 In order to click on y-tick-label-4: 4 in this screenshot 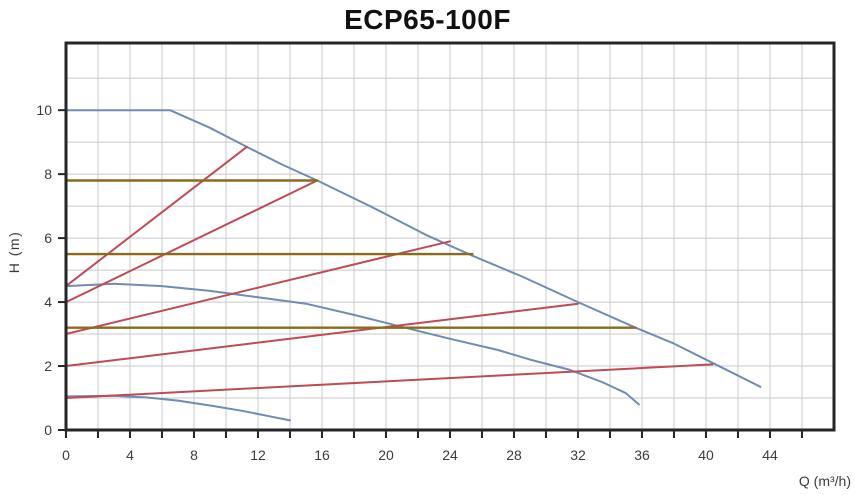, I will do `click(48, 302)`.